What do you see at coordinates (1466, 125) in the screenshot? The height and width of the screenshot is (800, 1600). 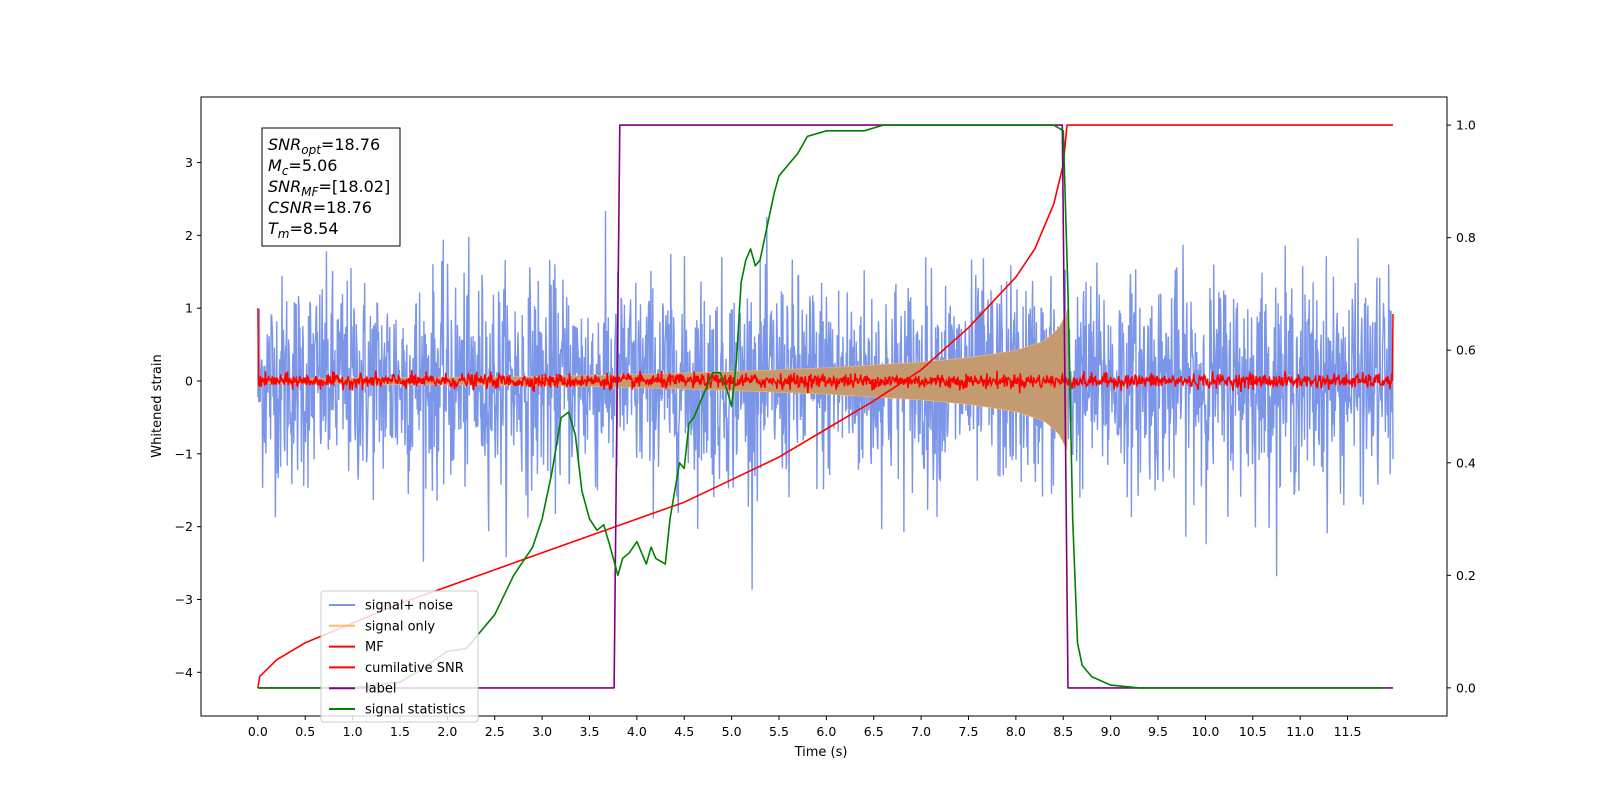 I see `y2-tick-label: 1.0` at bounding box center [1466, 125].